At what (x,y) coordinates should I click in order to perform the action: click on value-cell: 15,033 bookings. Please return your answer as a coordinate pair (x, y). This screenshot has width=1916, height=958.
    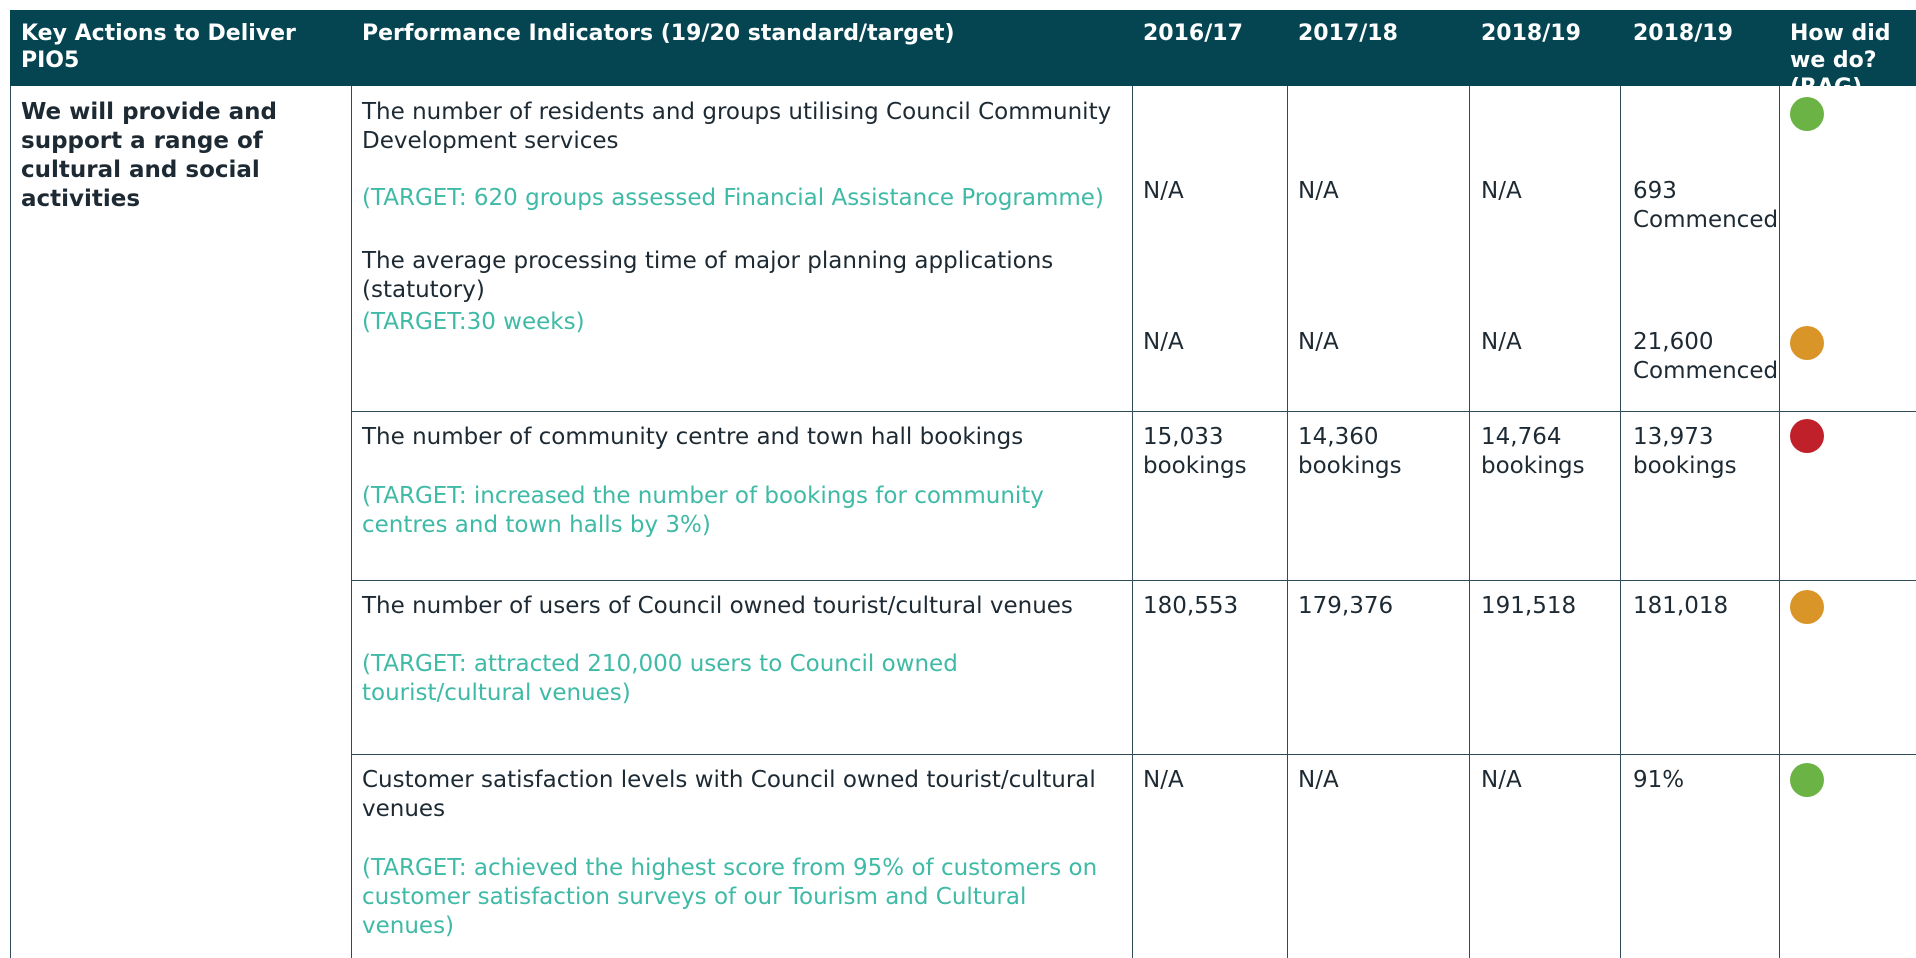
    Looking at the image, I should click on (1195, 451).